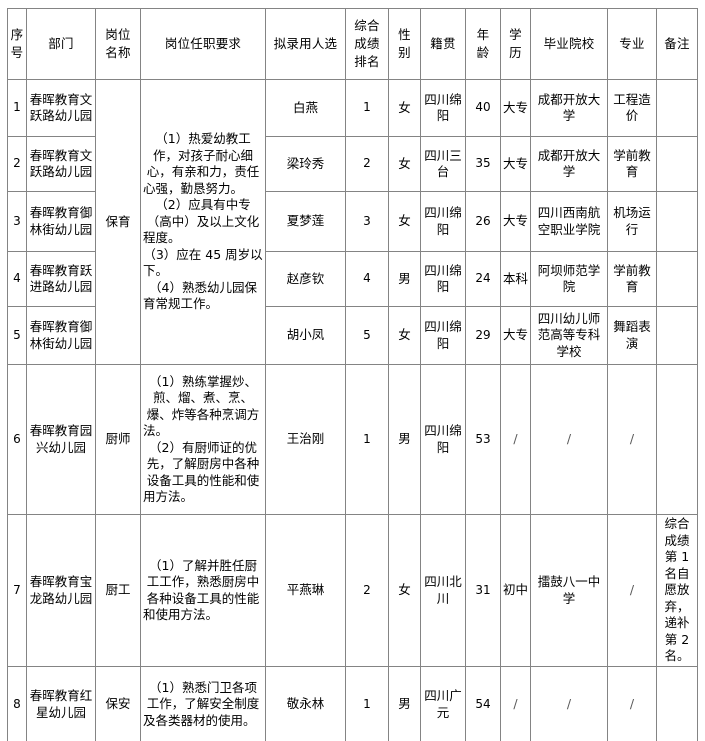 The width and height of the screenshot is (705, 741). What do you see at coordinates (352, 164) in the screenshot?
I see `table-row: 2 春晖教育文跃路幼儿园 梁玲秀 2 女四川三台 35 大专 成都开放大学 学前教育` at bounding box center [352, 164].